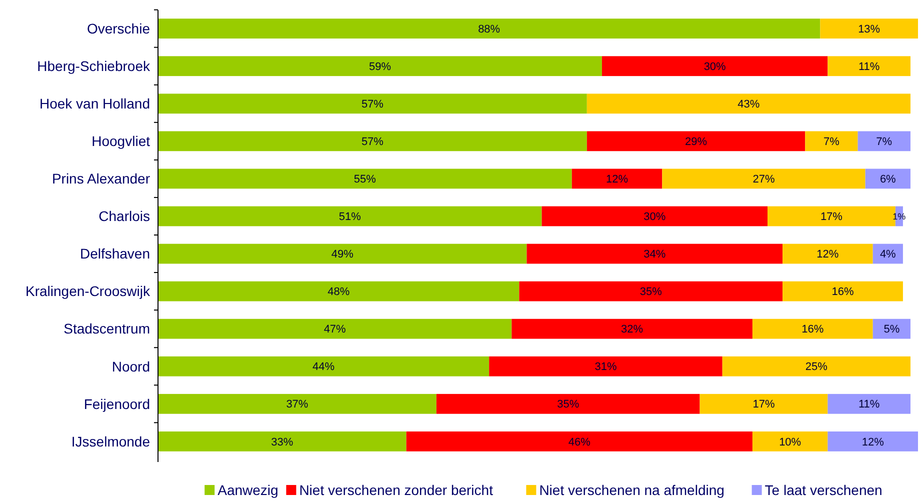 This screenshot has height=502, width=922. I want to click on data-label: 46%, so click(579, 442).